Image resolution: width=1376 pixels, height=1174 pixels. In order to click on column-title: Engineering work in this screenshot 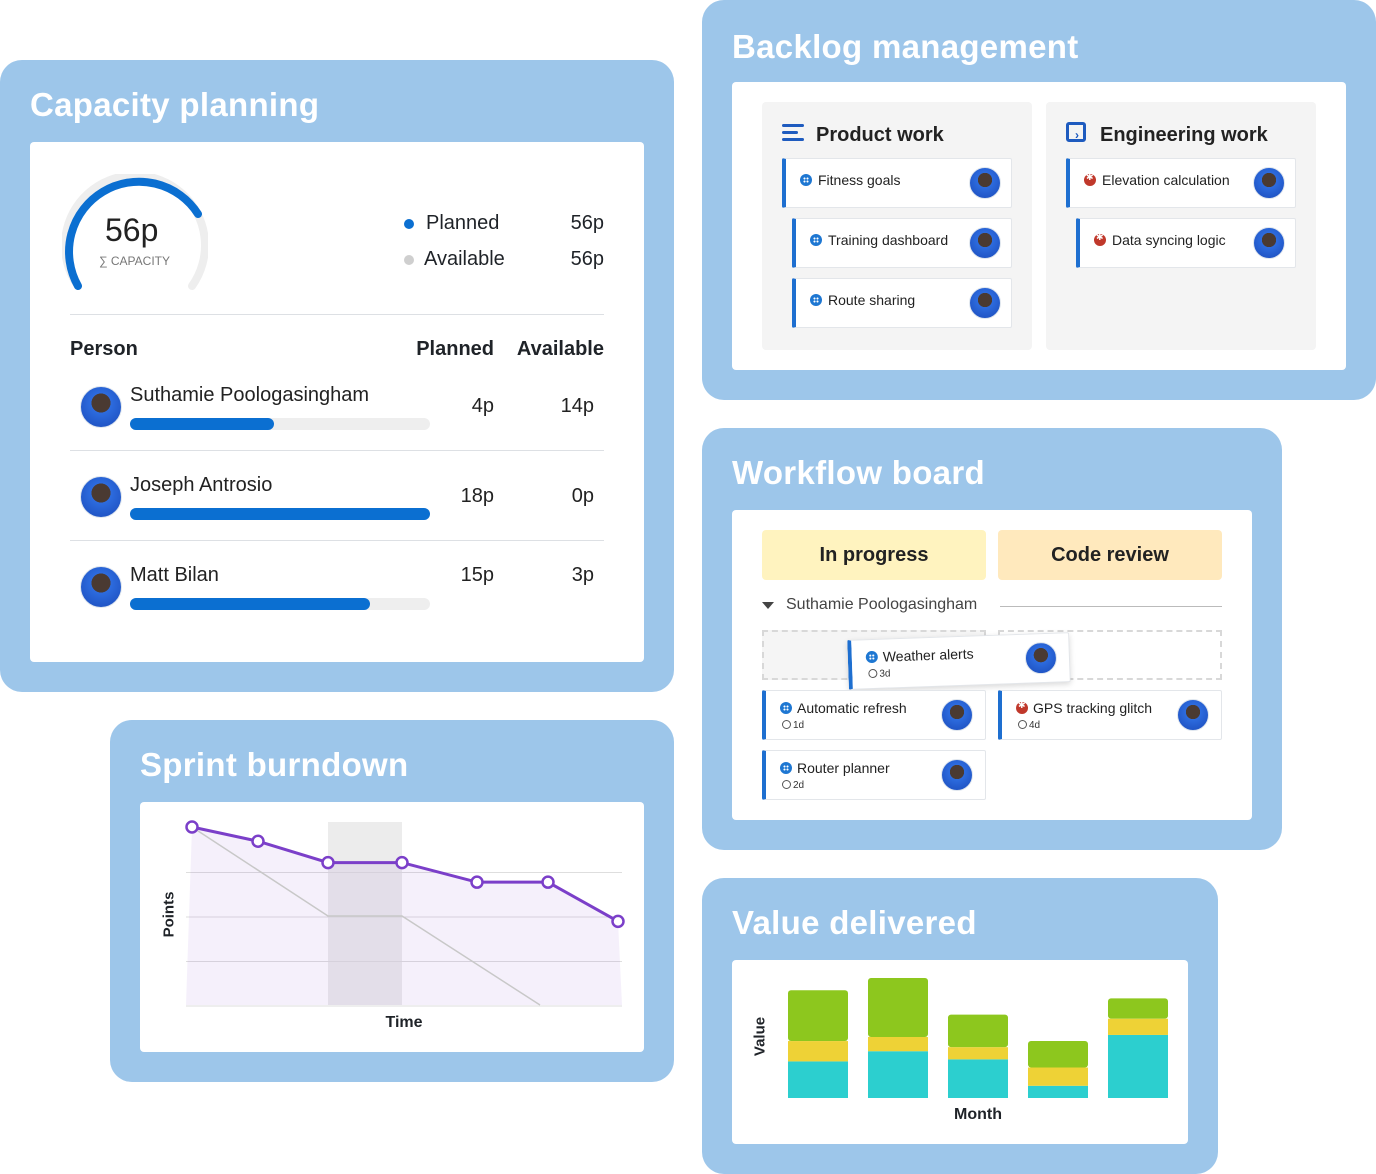, I will do `click(1184, 135)`.